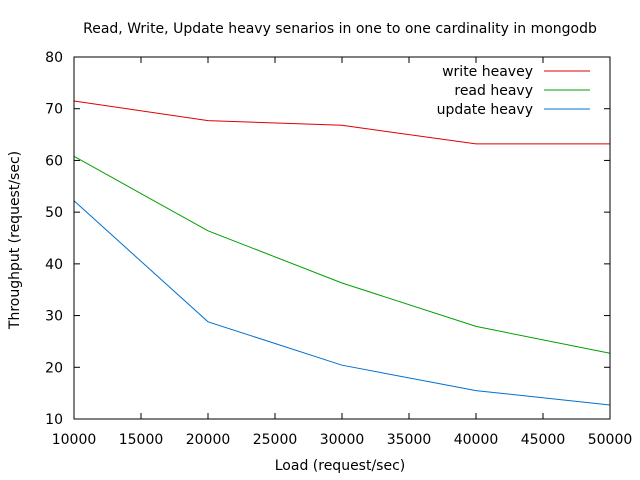 The height and width of the screenshot is (480, 640). I want to click on y-tick-label: 70, so click(54, 110).